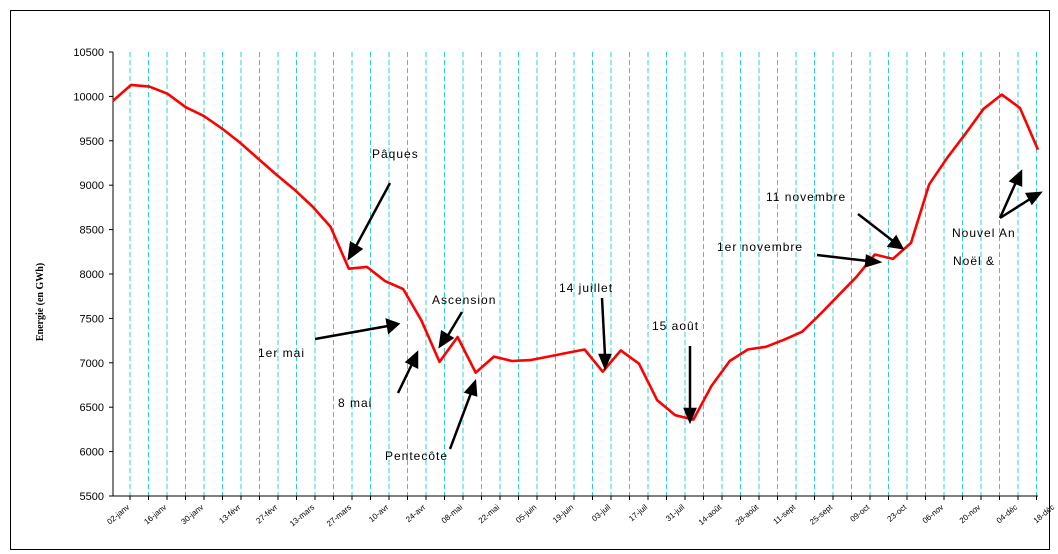  Describe the element at coordinates (92, 497) in the screenshot. I see `y-tick-label: 5500` at that location.